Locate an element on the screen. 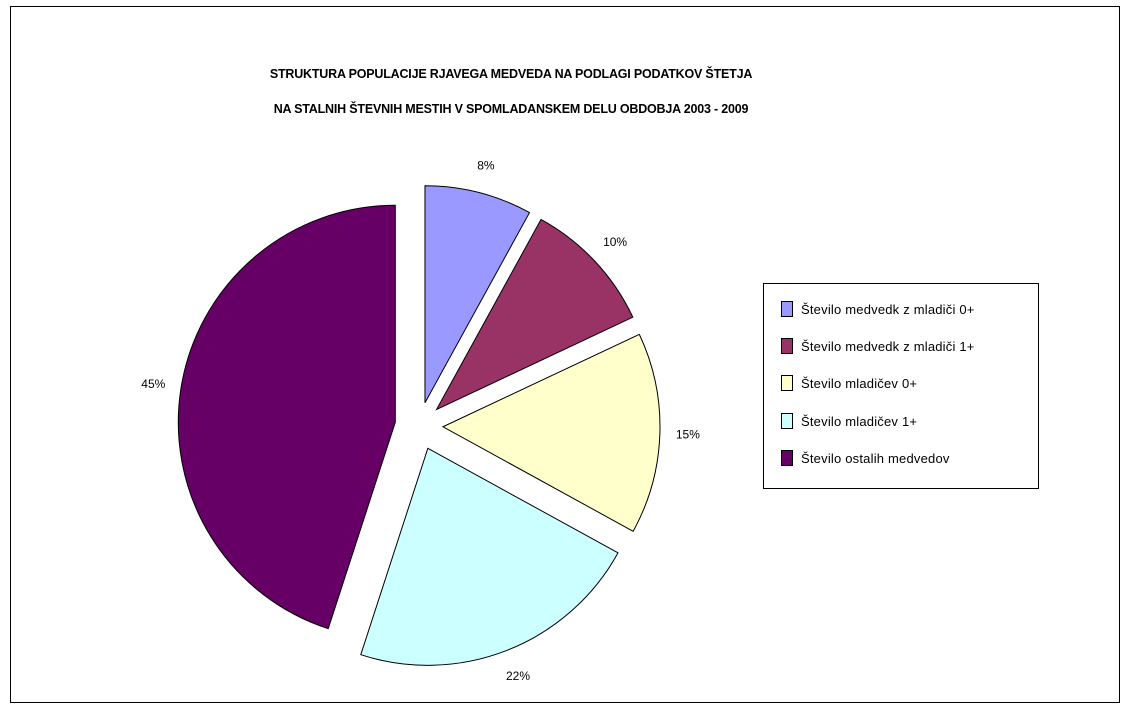 This screenshot has width=1125, height=710. legend-item: Število mladičev 1+ is located at coordinates (849, 421).